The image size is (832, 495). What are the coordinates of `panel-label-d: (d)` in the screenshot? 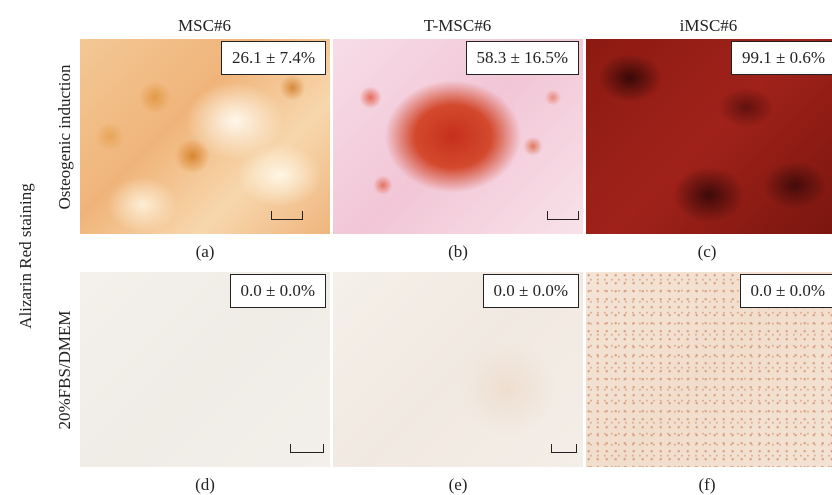 It's located at (205, 485).